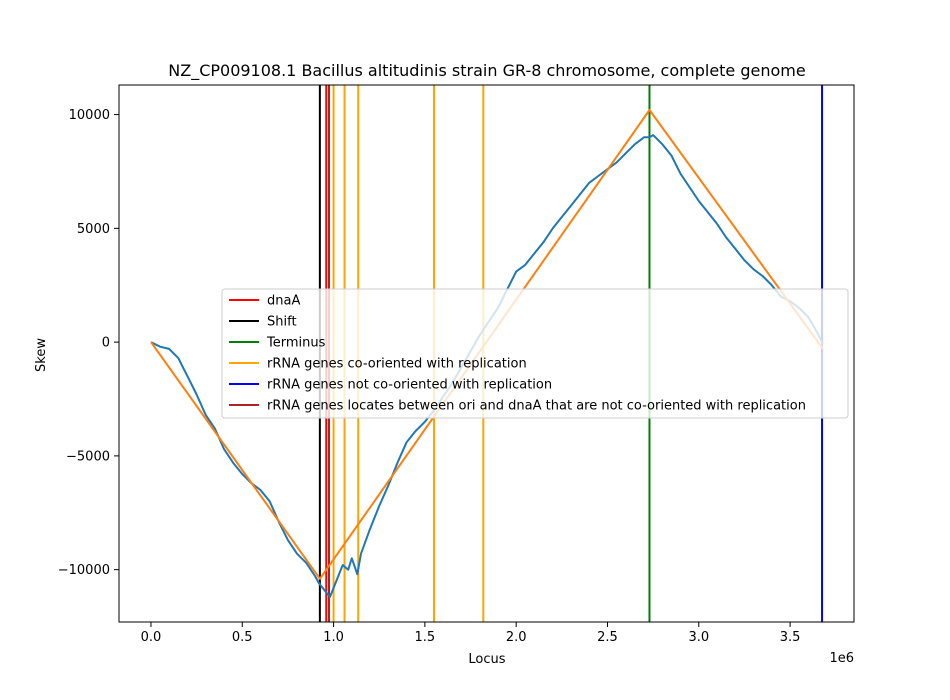 The height and width of the screenshot is (700, 950). Describe the element at coordinates (88, 343) in the screenshot. I see `y-axis-ticks: −10000 −5000 0 5000 10000` at that location.